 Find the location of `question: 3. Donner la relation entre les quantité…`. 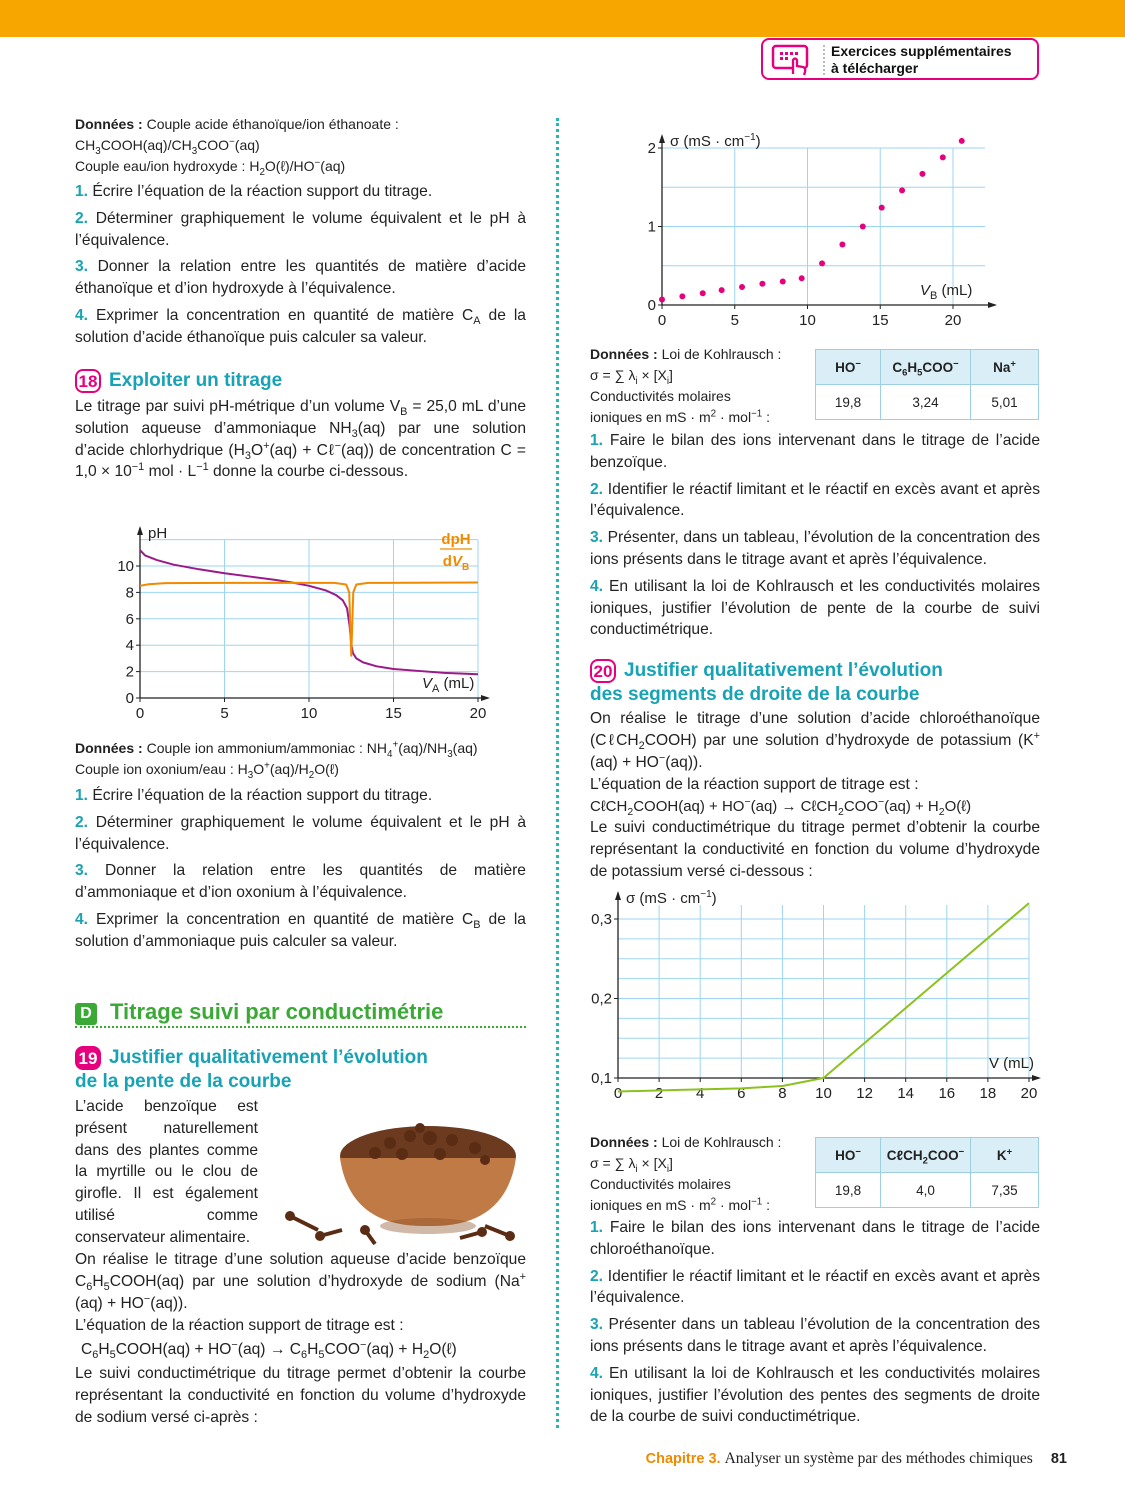

question: 3. Donner la relation entre les quantité… is located at coordinates (300, 882).